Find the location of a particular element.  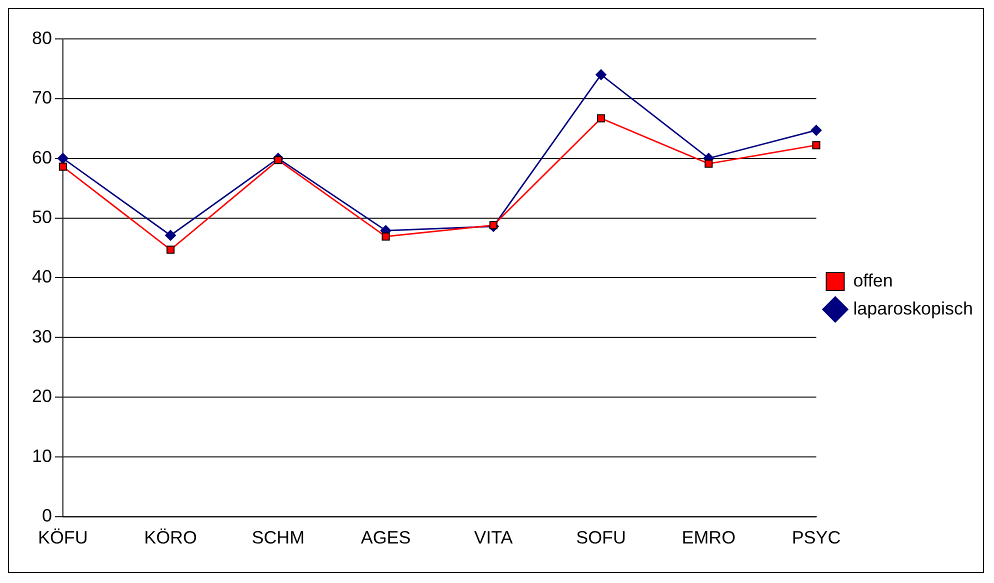

y-tick-label: 50 is located at coordinates (42, 216).